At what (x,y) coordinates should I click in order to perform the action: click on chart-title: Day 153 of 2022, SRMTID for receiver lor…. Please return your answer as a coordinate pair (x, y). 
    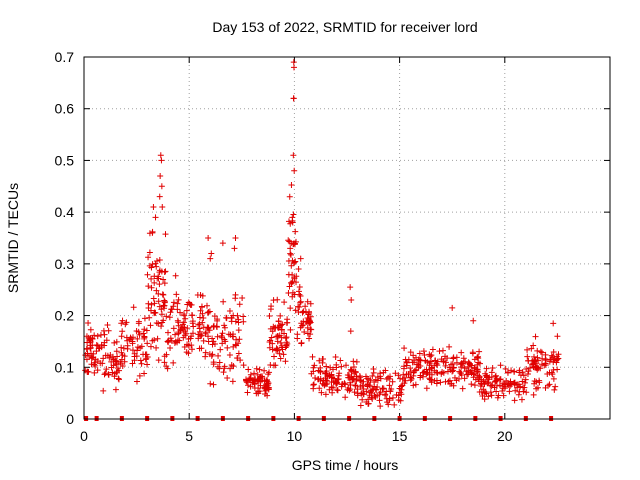
    Looking at the image, I should click on (344, 27).